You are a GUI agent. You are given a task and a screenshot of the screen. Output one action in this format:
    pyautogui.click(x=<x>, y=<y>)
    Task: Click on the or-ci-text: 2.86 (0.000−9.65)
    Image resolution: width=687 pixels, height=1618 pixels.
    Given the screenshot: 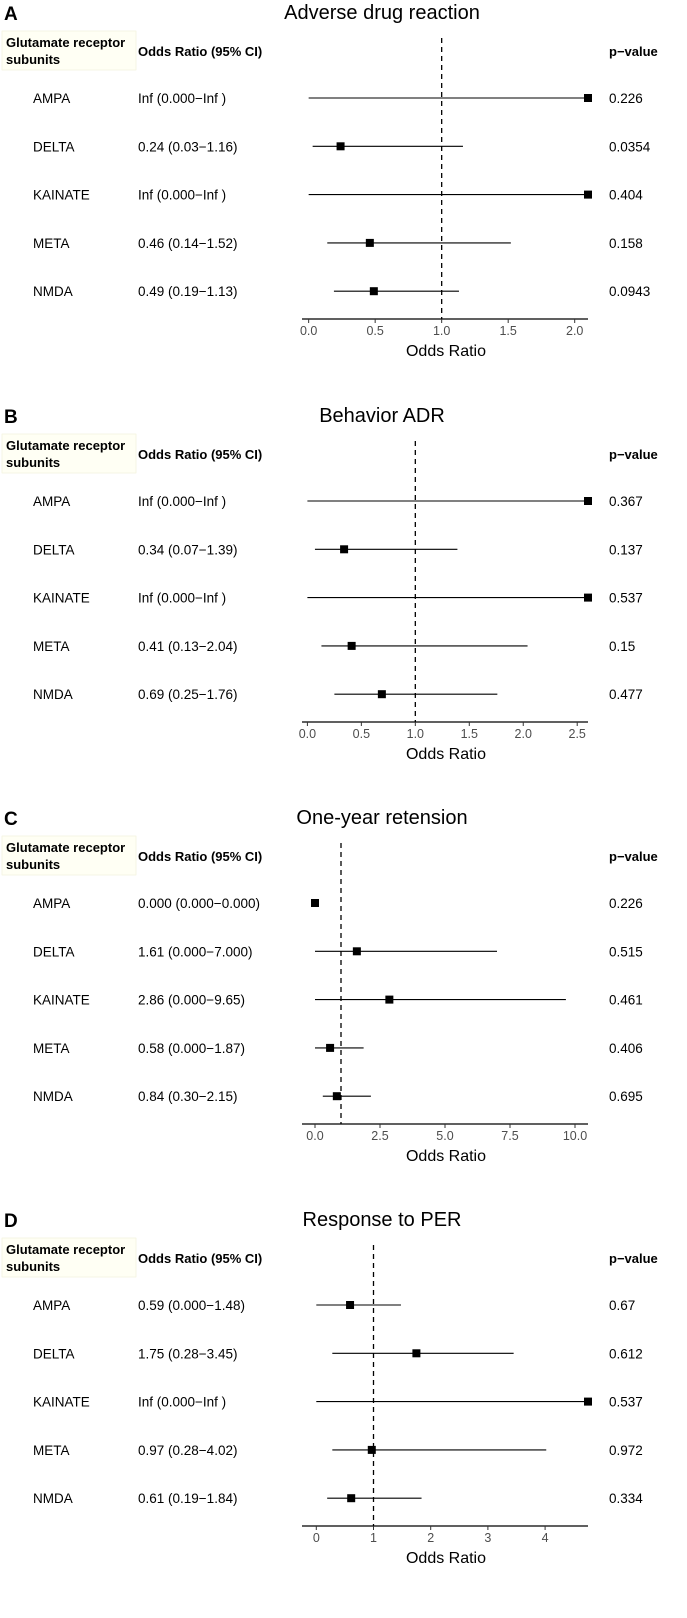 What is the action you would take?
    pyautogui.click(x=191, y=1000)
    